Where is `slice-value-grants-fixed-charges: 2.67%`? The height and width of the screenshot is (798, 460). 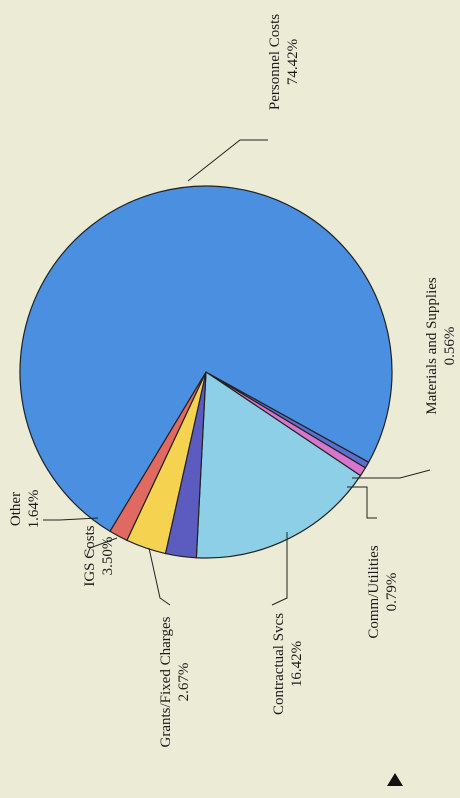
slice-value-grants-fixed-charges: 2.67% is located at coordinates (184, 682).